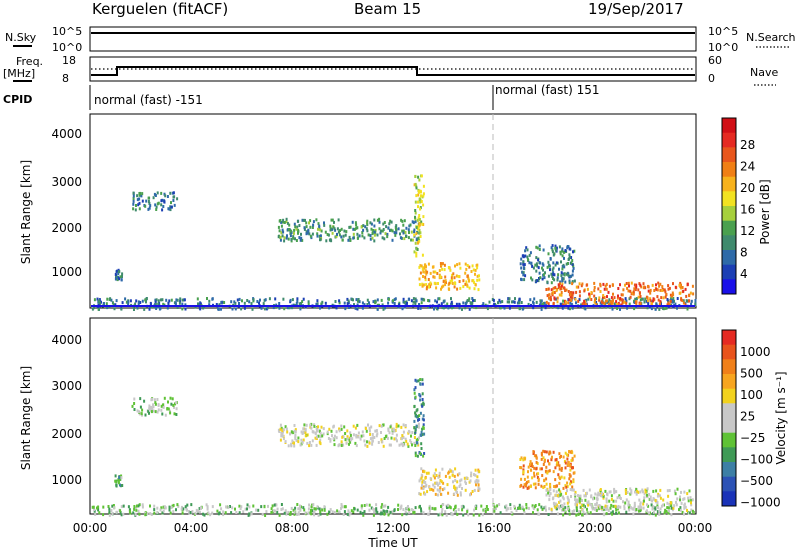 The height and width of the screenshot is (558, 800). I want to click on nsky-frame, so click(393, 39).